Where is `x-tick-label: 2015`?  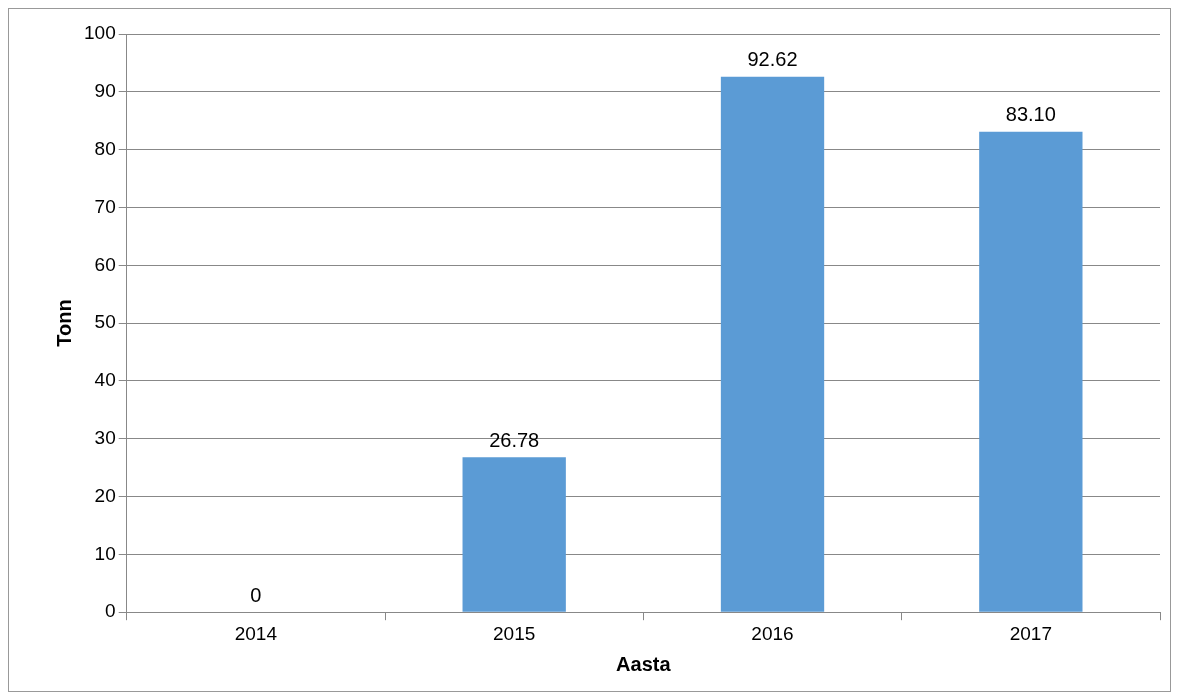
x-tick-label: 2015 is located at coordinates (514, 633).